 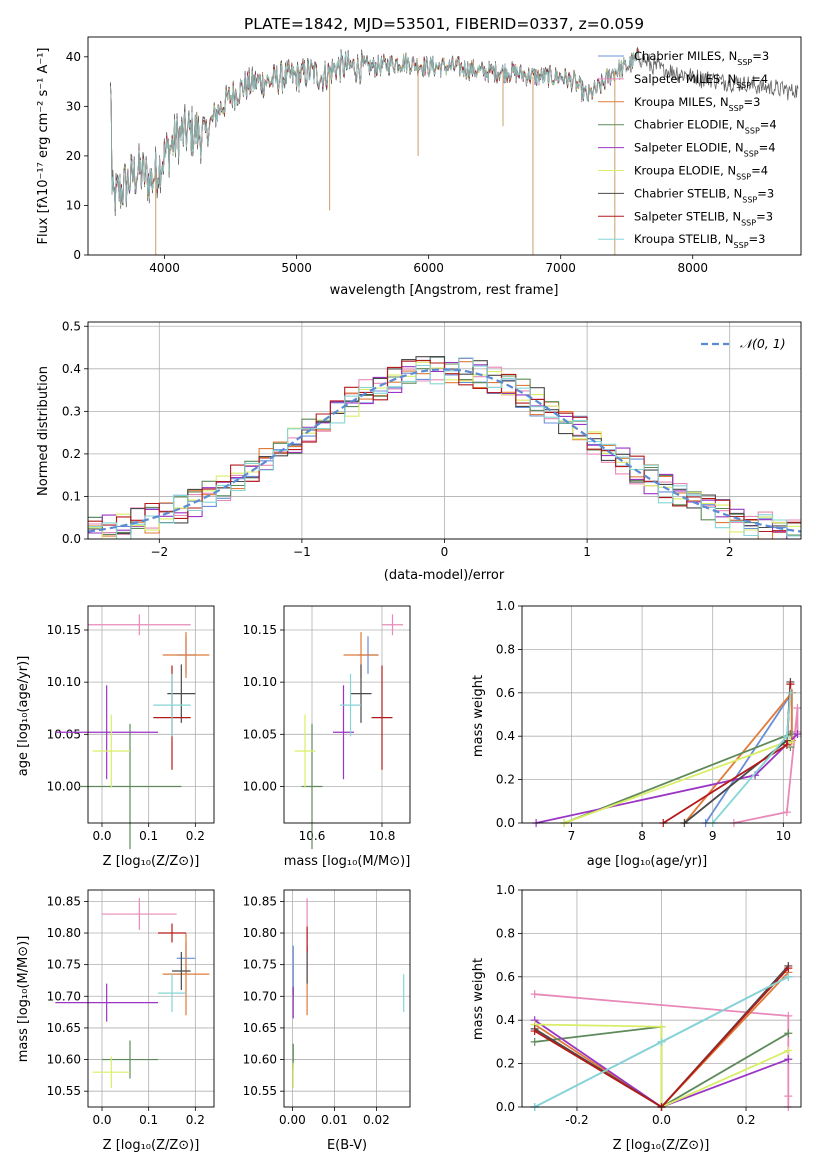 What do you see at coordinates (444, 575) in the screenshot?
I see `histogram-xlabel: (data-model)/error` at bounding box center [444, 575].